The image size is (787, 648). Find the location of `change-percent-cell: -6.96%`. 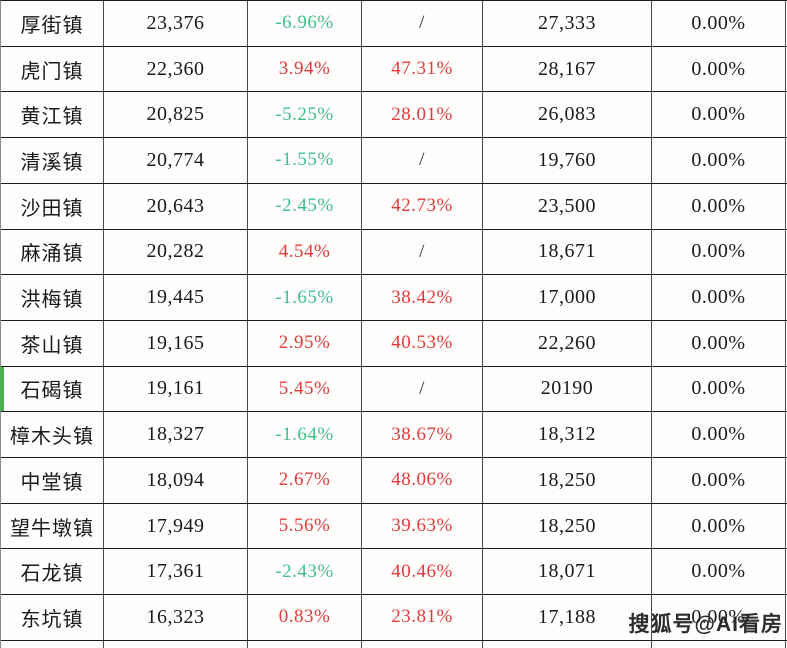

change-percent-cell: -6.96% is located at coordinates (305, 23).